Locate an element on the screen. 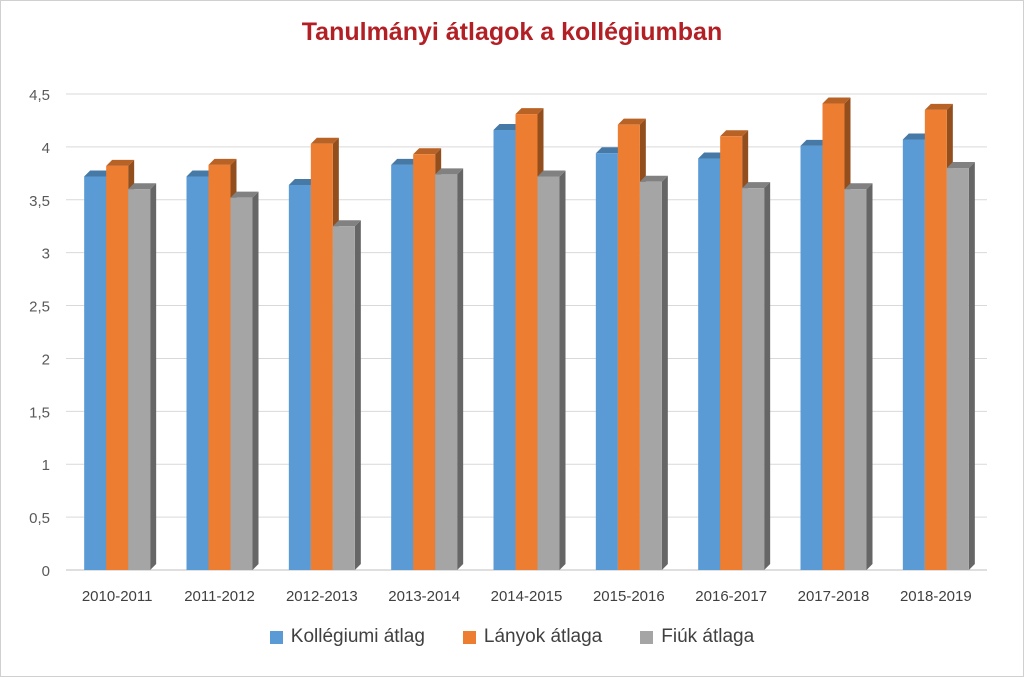  y-tick-label: 3 is located at coordinates (46, 254).